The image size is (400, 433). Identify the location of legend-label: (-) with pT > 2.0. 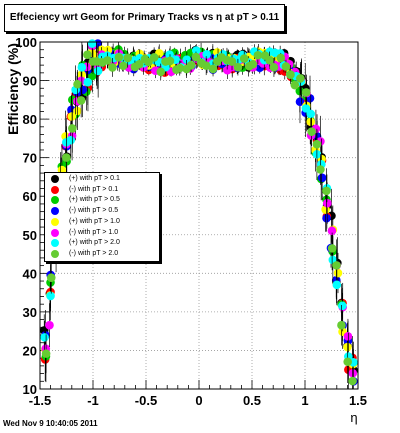
(94, 253).